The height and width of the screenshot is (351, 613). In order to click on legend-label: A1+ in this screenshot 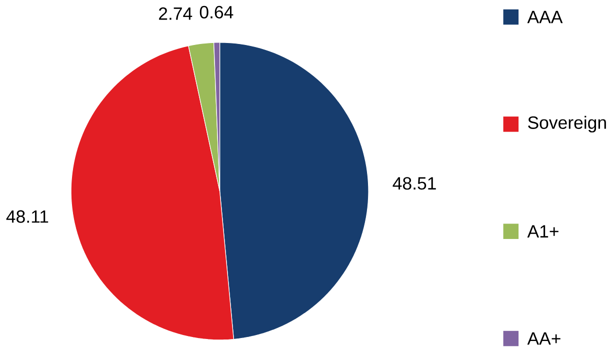, I will do `click(542, 231)`.